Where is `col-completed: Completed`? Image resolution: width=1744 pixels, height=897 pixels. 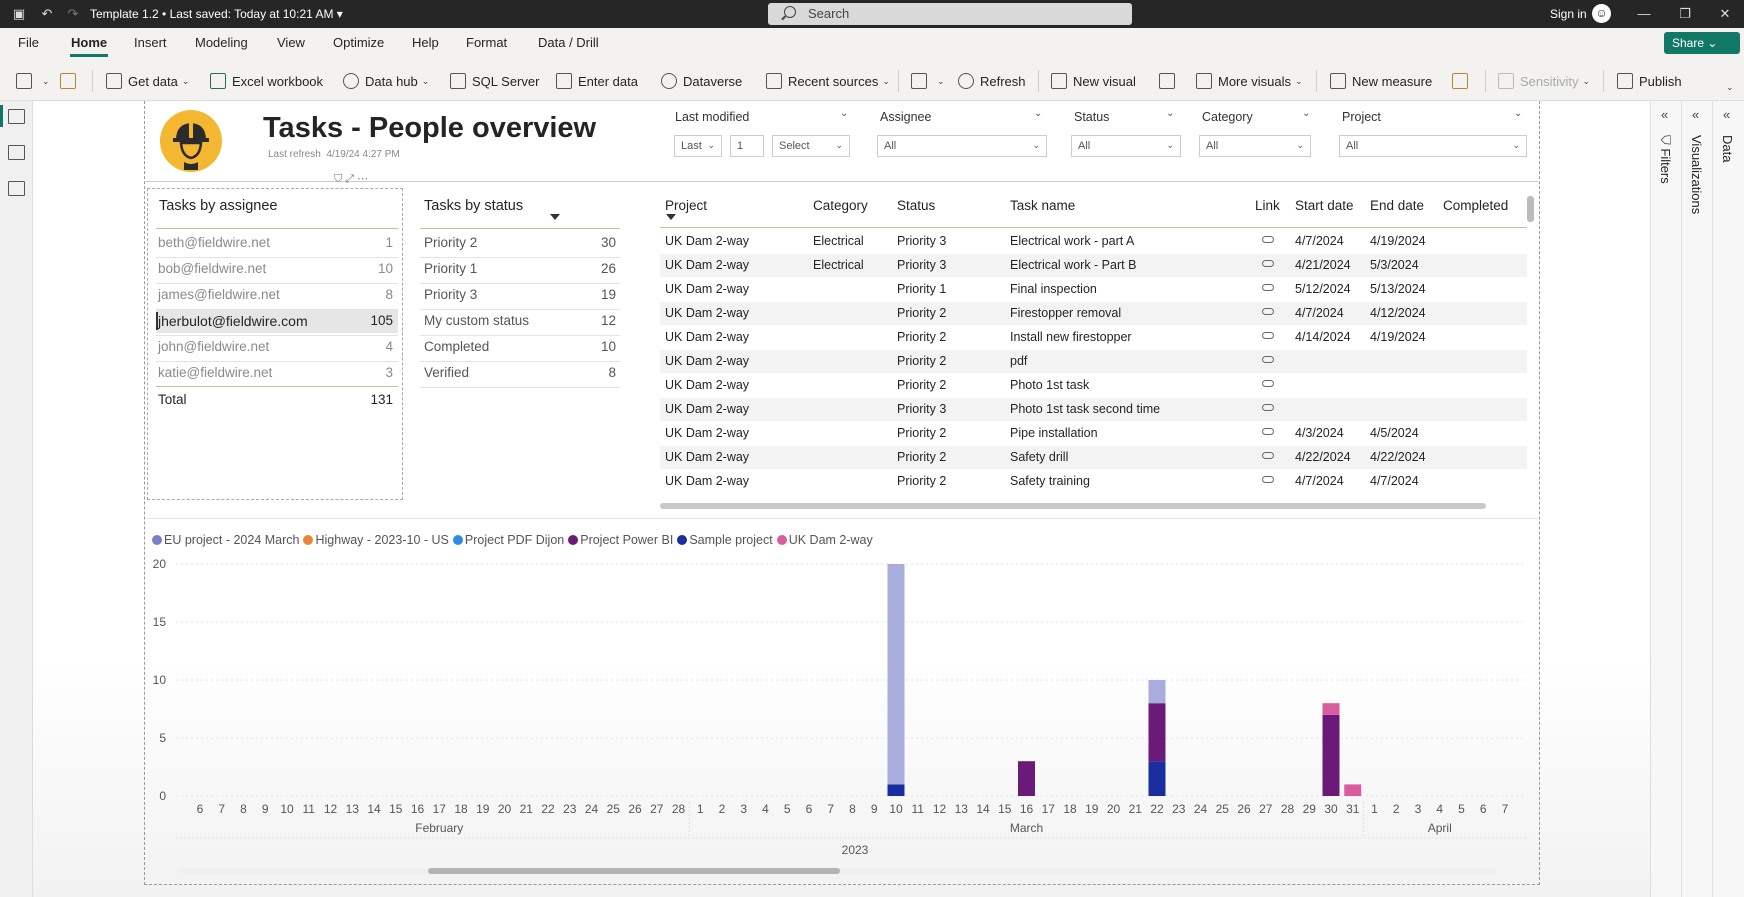 col-completed: Completed is located at coordinates (1476, 205).